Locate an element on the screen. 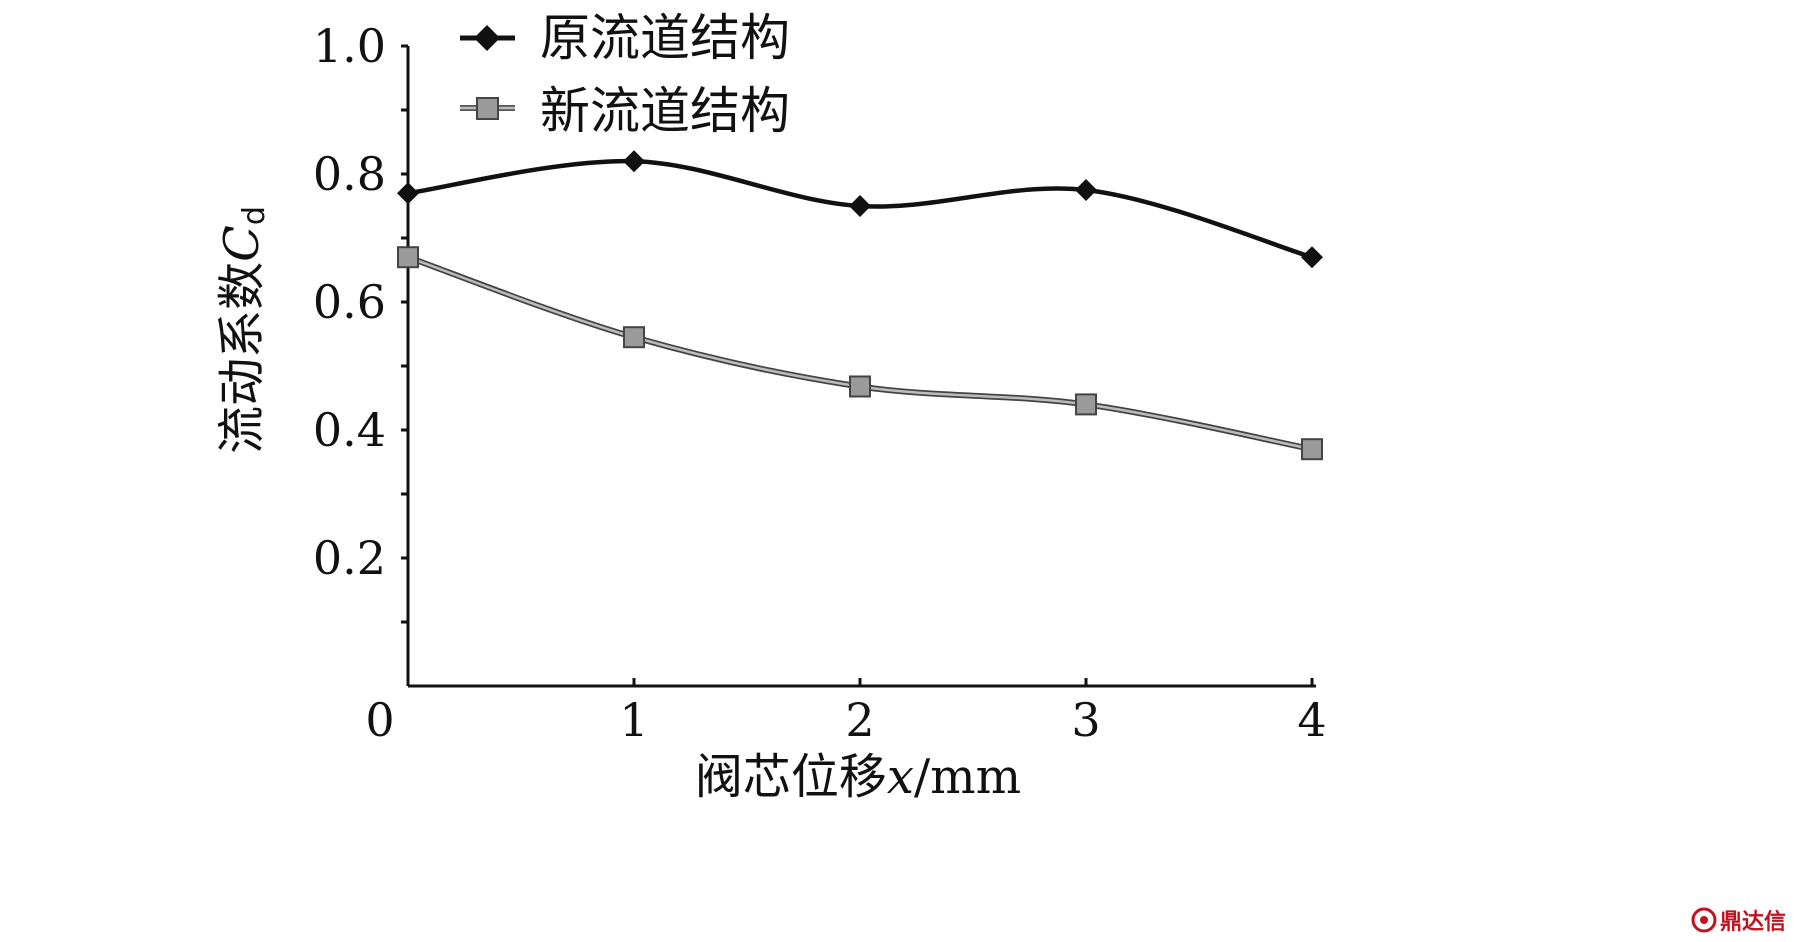 The height and width of the screenshot is (942, 1819). legend-item-original: 原流道结构 is located at coordinates (625, 38).